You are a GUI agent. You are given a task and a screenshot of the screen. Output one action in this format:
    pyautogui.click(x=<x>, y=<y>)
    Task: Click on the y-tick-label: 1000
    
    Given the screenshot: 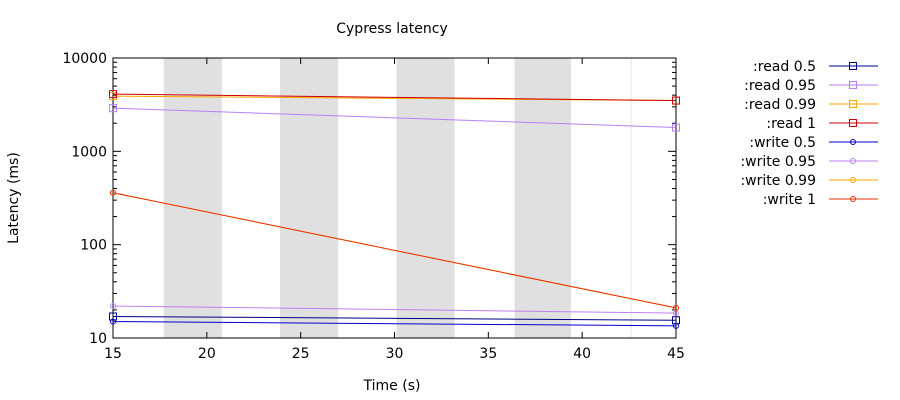 What is the action you would take?
    pyautogui.click(x=89, y=152)
    